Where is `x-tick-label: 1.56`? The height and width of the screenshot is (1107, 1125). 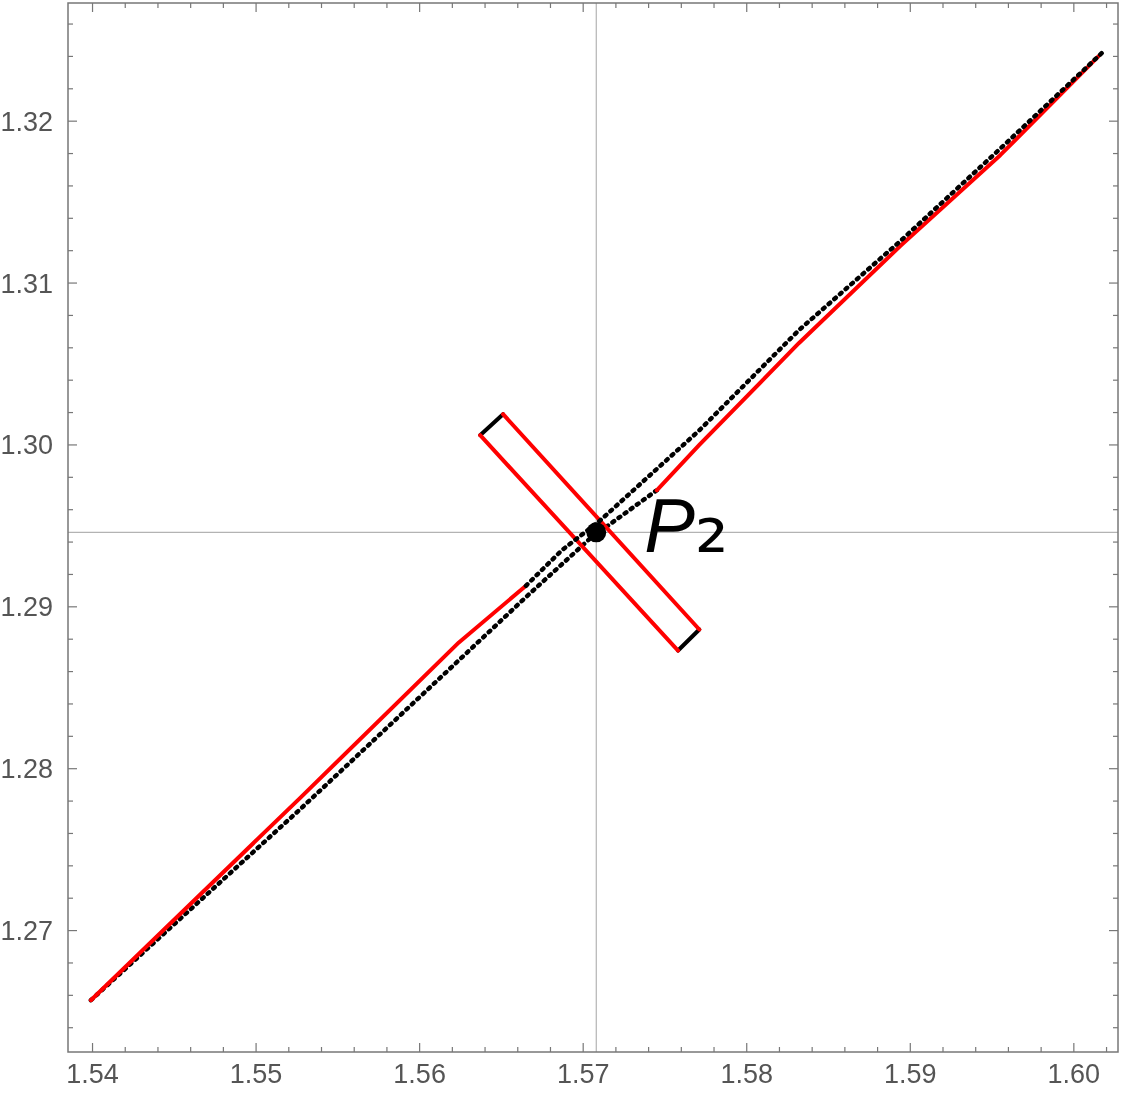
x-tick-label: 1.56 is located at coordinates (419, 1074).